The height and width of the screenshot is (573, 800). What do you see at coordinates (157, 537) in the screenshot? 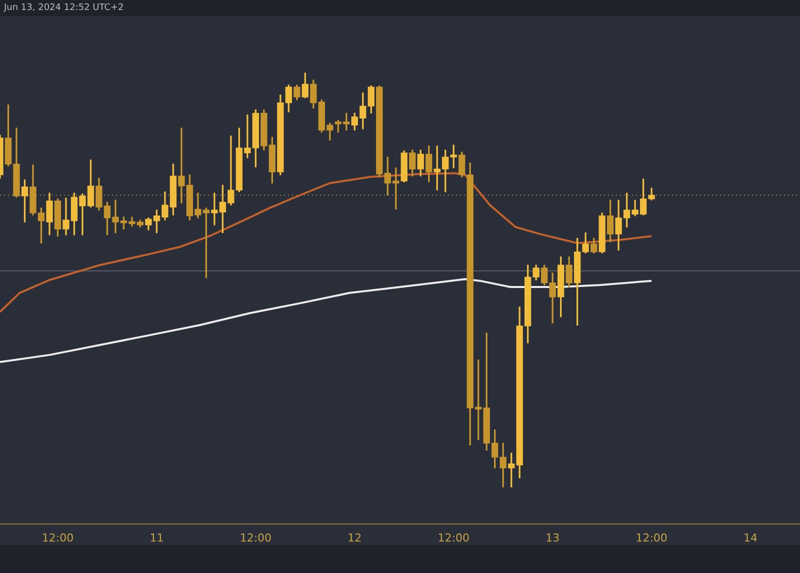
I see `x-tick-label: 11` at bounding box center [157, 537].